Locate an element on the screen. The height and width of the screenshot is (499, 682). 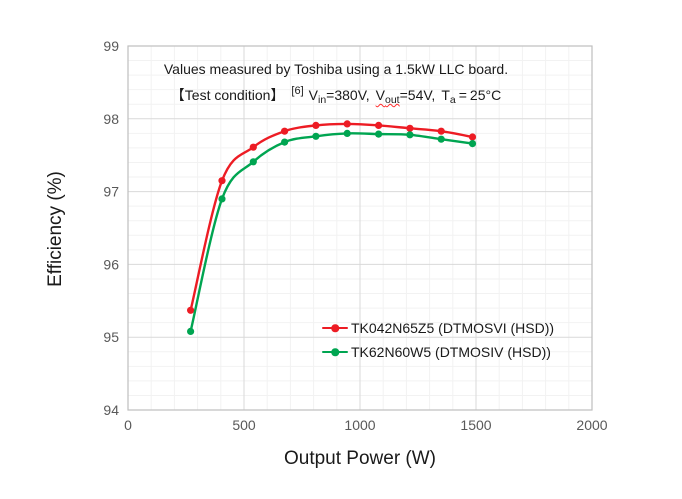
legend-item-tk62n60w5: TK62N60W5 (DTMOSIV (HSD)) is located at coordinates (438, 352).